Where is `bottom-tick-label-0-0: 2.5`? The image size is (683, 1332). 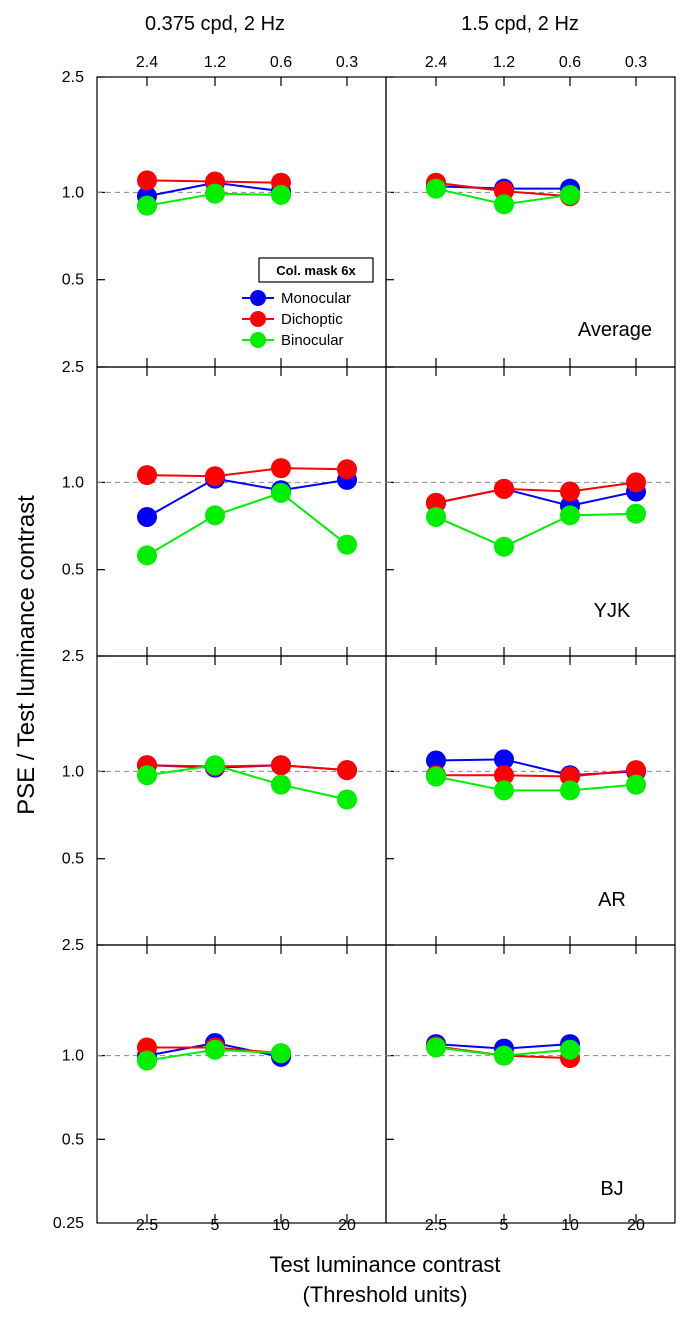 bottom-tick-label-0-0: 2.5 is located at coordinates (147, 1225).